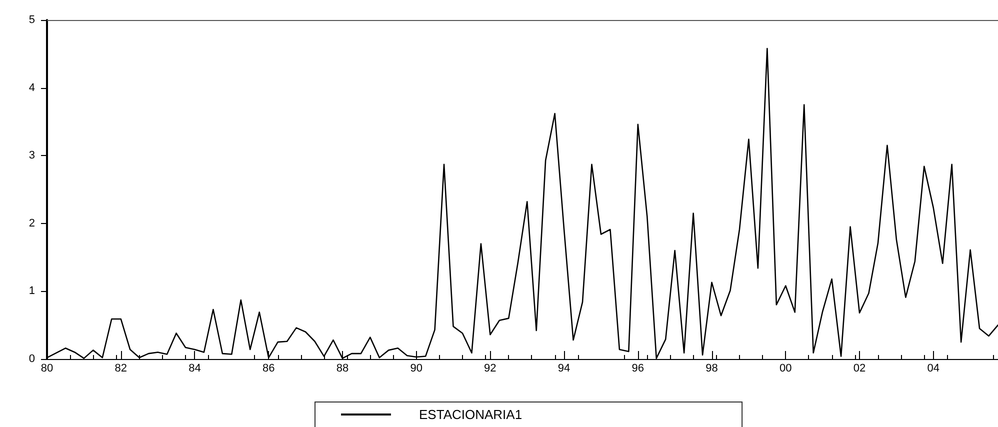 The width and height of the screenshot is (998, 427). I want to click on x-tick-label: 80, so click(47, 368).